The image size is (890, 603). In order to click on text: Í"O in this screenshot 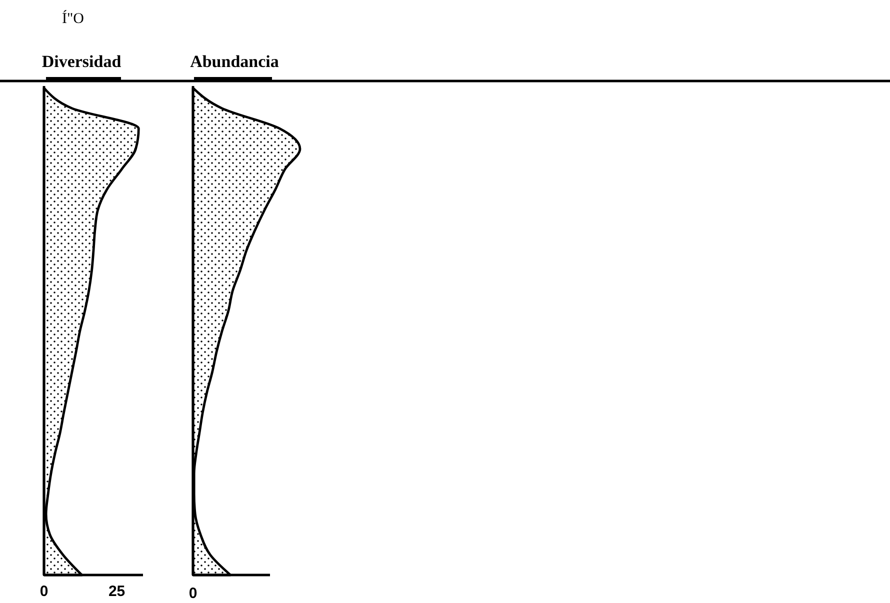, I will do `click(73, 18)`.